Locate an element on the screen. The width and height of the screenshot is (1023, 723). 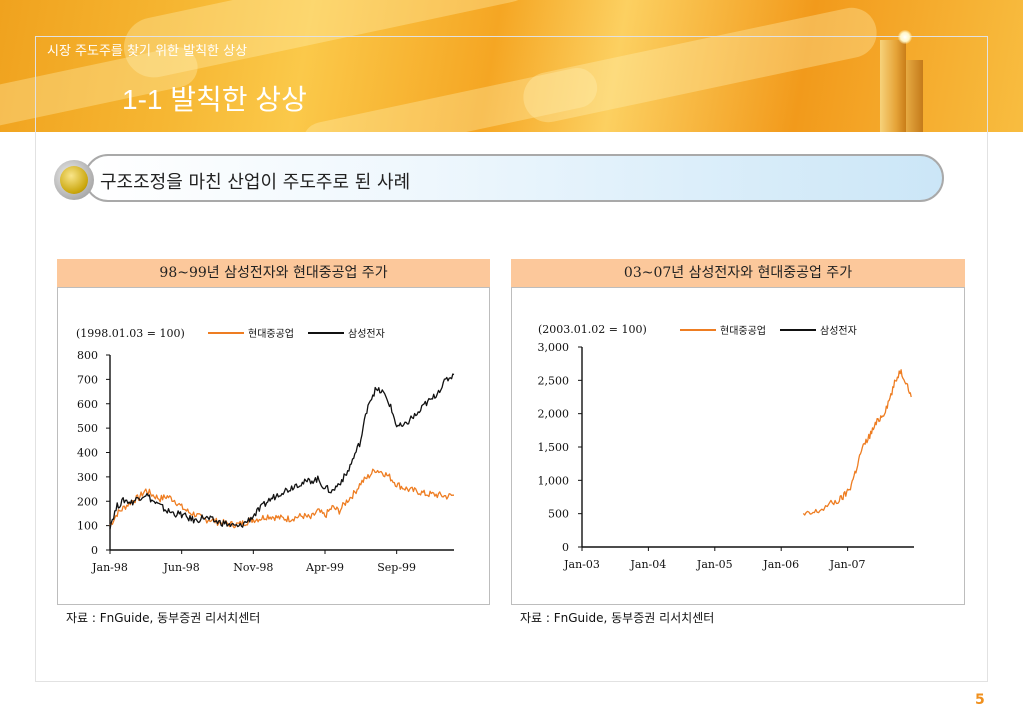
y-tick-label: 1,500 is located at coordinates (554, 447).